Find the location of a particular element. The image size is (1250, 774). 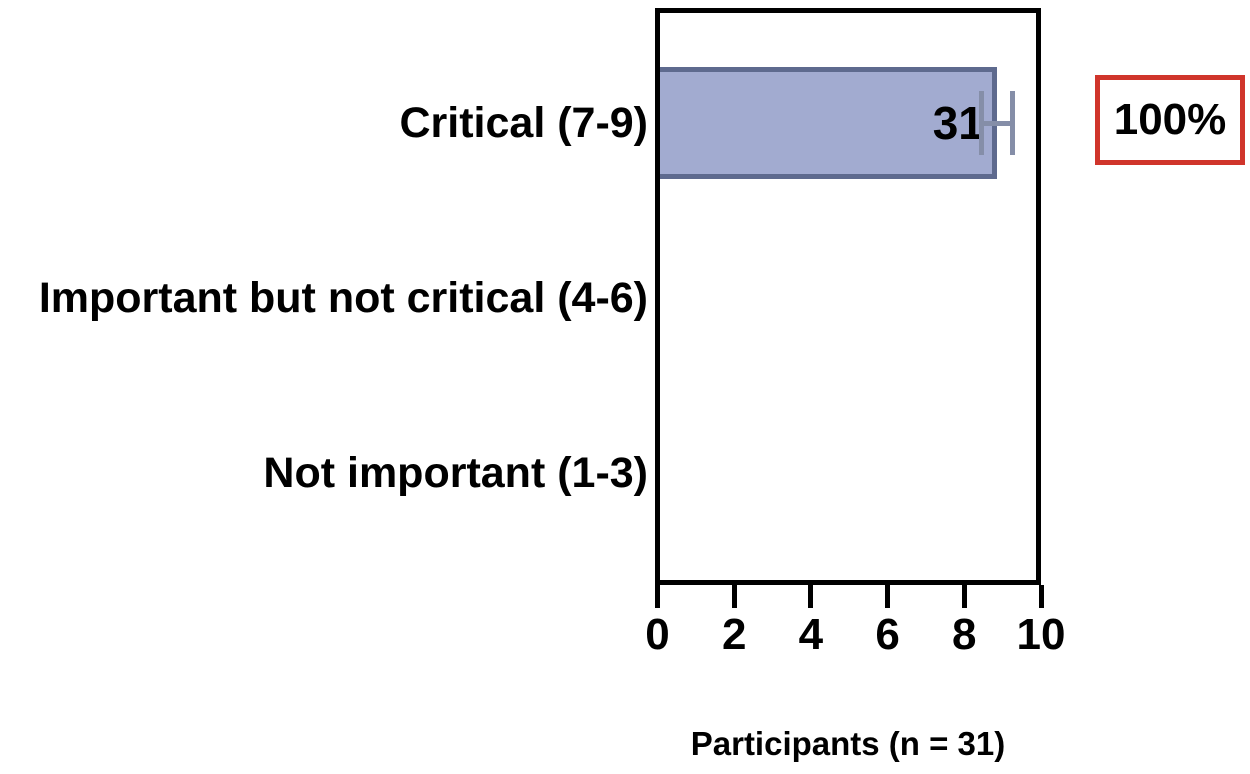

category-label: Critical (7-9) is located at coordinates (523, 123).